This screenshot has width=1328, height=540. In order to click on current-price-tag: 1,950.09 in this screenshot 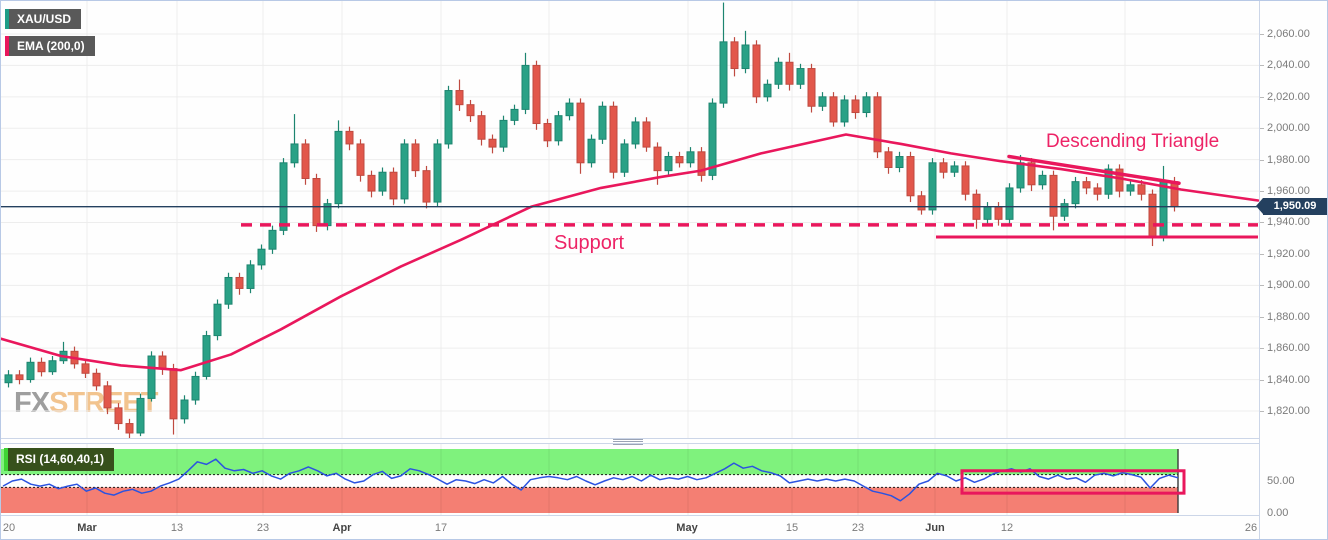, I will do `click(1291, 206)`.